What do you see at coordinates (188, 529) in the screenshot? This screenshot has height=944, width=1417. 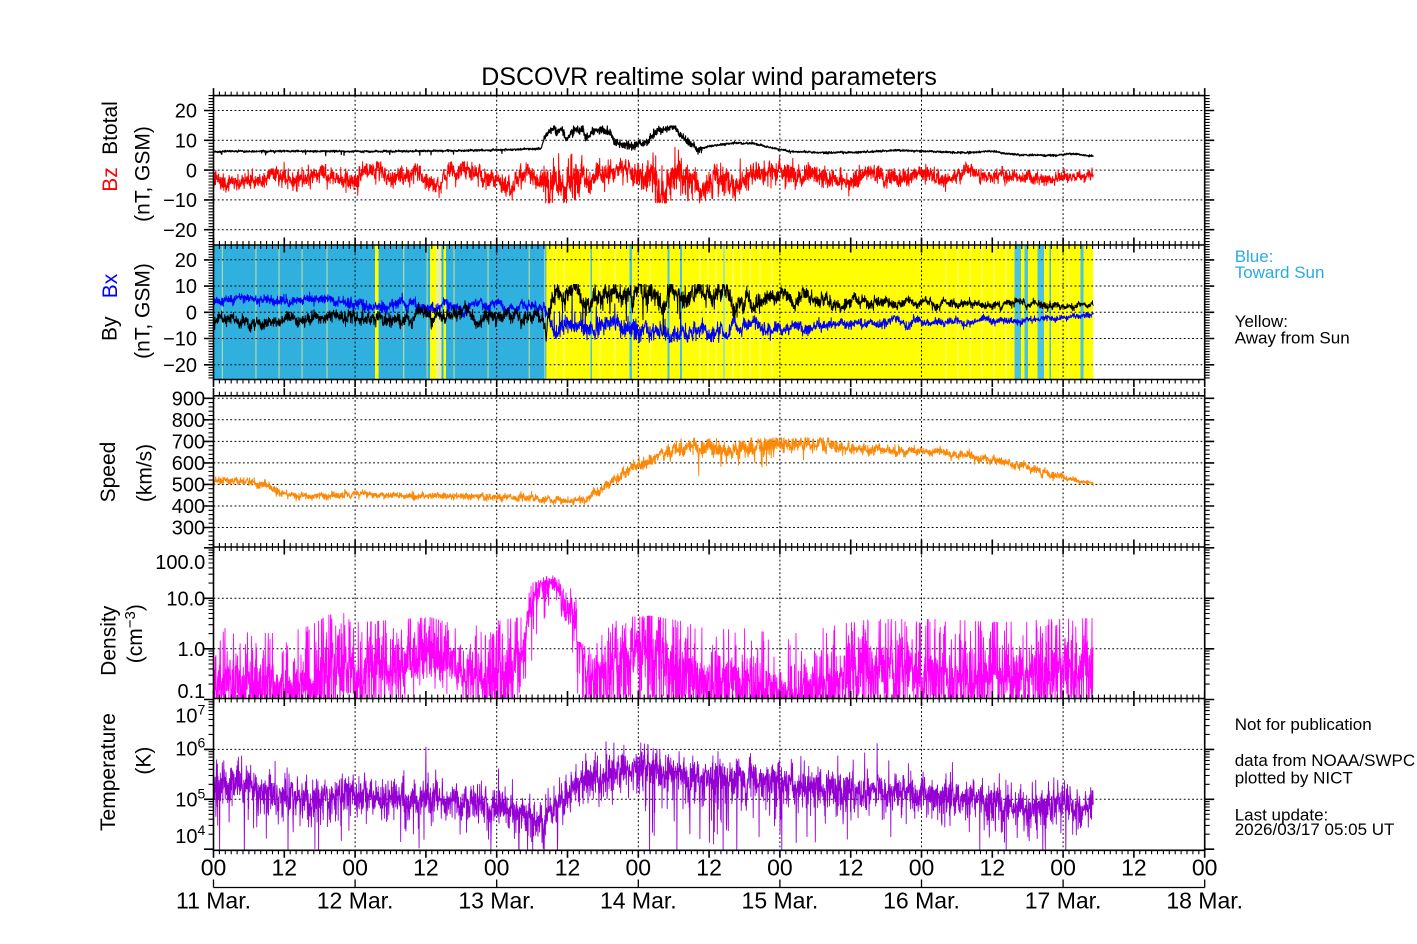 I see `svg-text: 300` at bounding box center [188, 529].